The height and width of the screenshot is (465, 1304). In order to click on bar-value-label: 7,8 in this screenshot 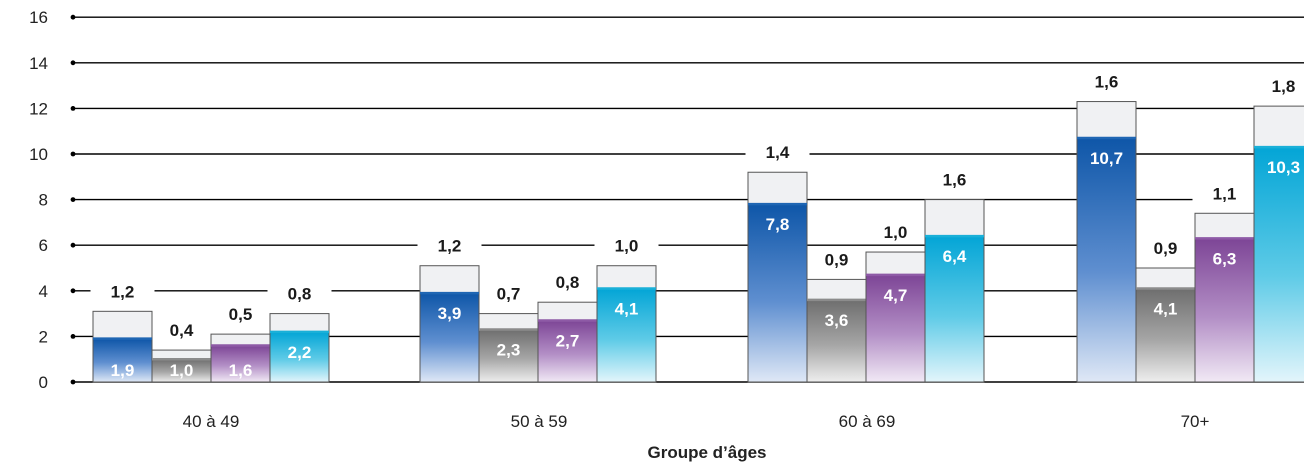, I will do `click(778, 224)`.